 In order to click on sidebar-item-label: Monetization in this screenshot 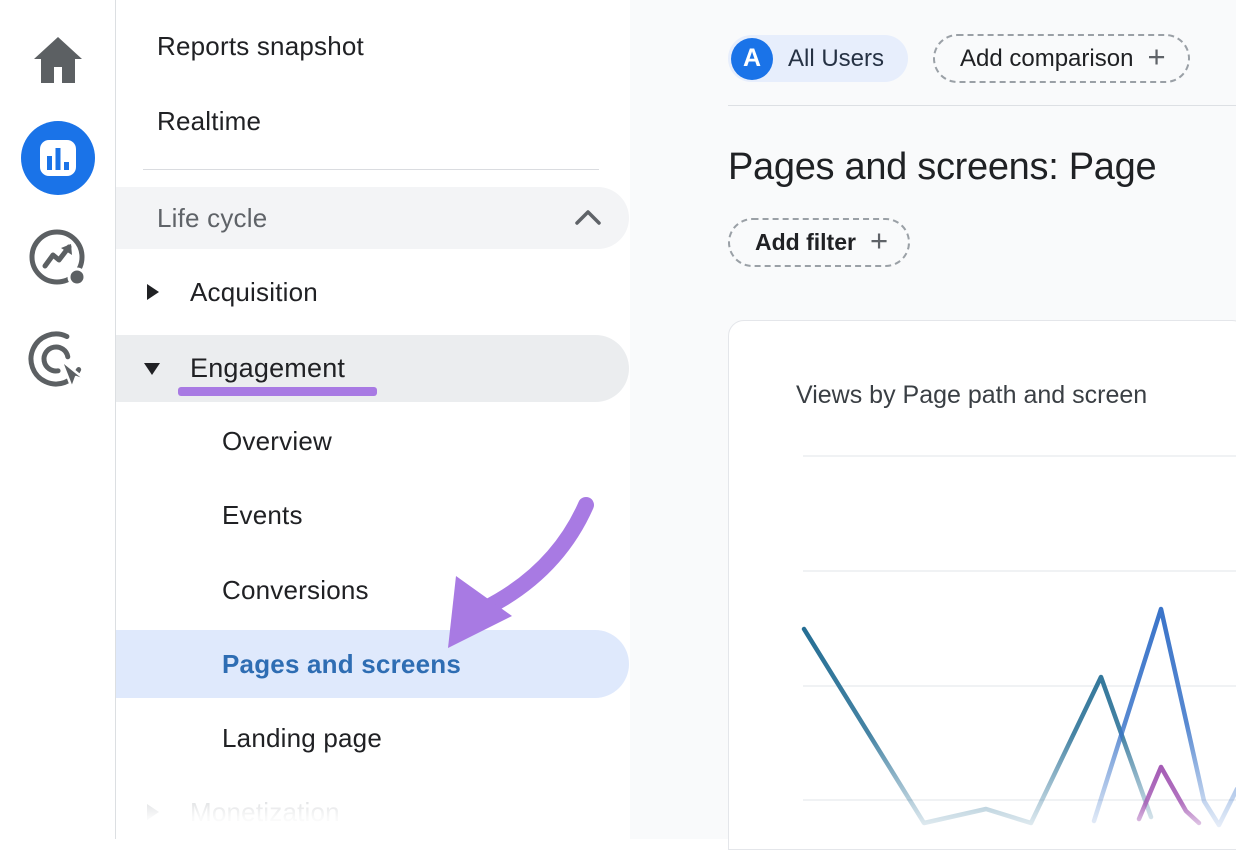, I will do `click(265, 811)`.